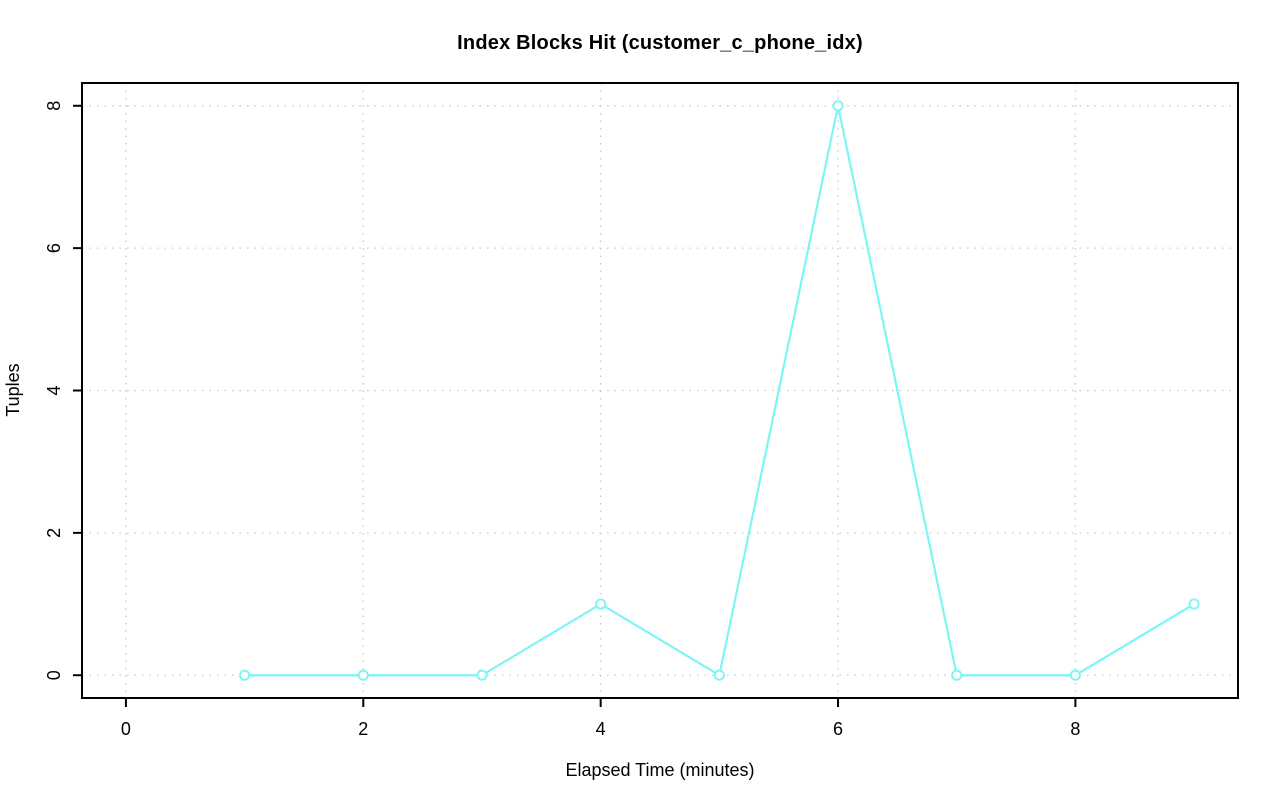  Describe the element at coordinates (54, 675) in the screenshot. I see `y-tick-label: 0` at that location.